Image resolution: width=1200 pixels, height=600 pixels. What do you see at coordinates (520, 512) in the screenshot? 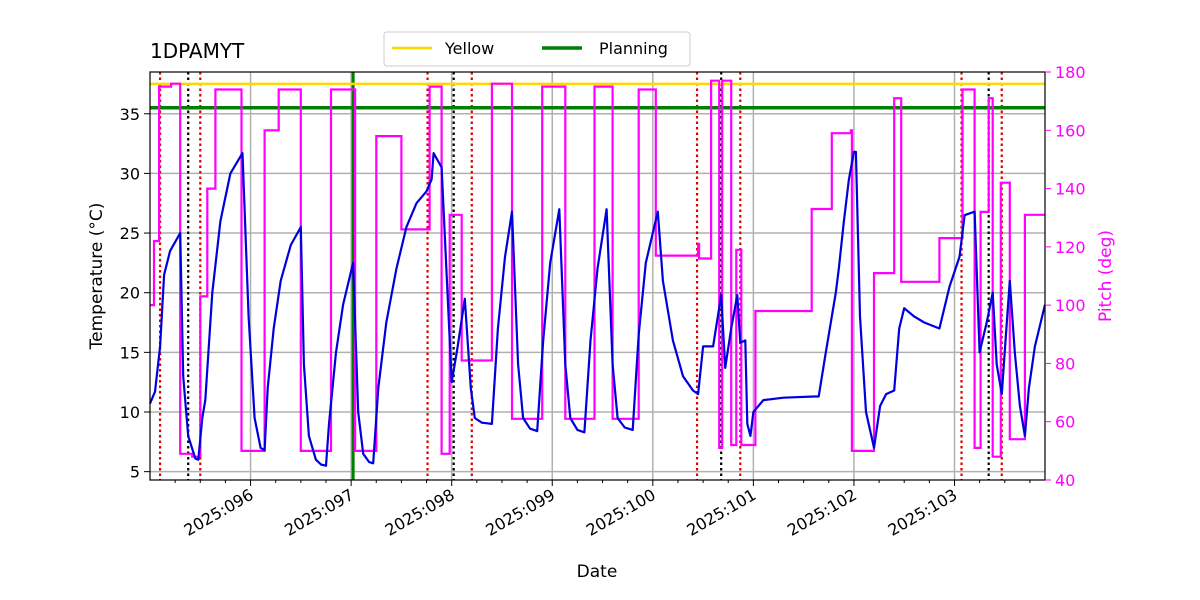
I see `x-tick-label: 2025:099` at bounding box center [520, 512].